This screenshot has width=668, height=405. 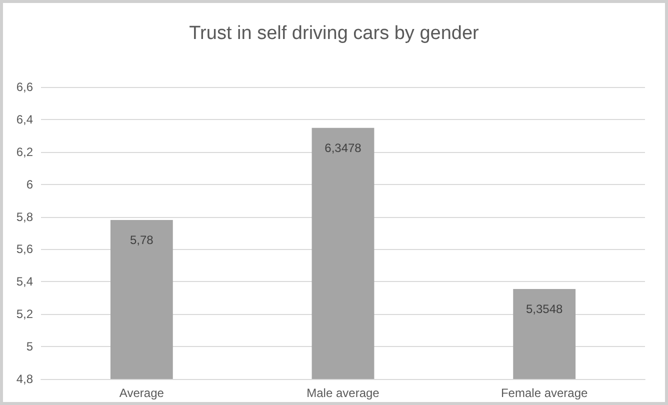 What do you see at coordinates (141, 393) in the screenshot?
I see `x-tick-label: Average` at bounding box center [141, 393].